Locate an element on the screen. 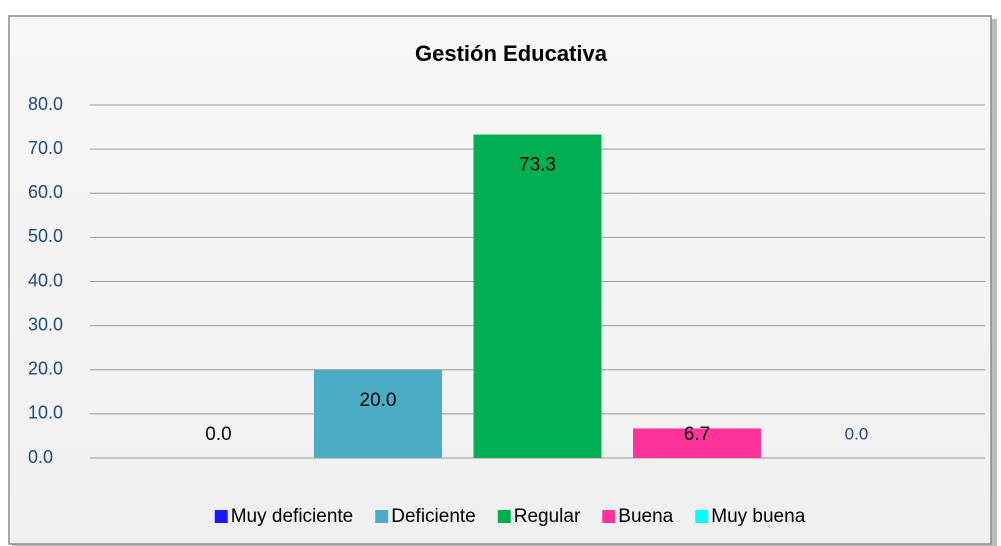 The image size is (1001, 546). y-tick-label: 40.0 is located at coordinates (45, 280).